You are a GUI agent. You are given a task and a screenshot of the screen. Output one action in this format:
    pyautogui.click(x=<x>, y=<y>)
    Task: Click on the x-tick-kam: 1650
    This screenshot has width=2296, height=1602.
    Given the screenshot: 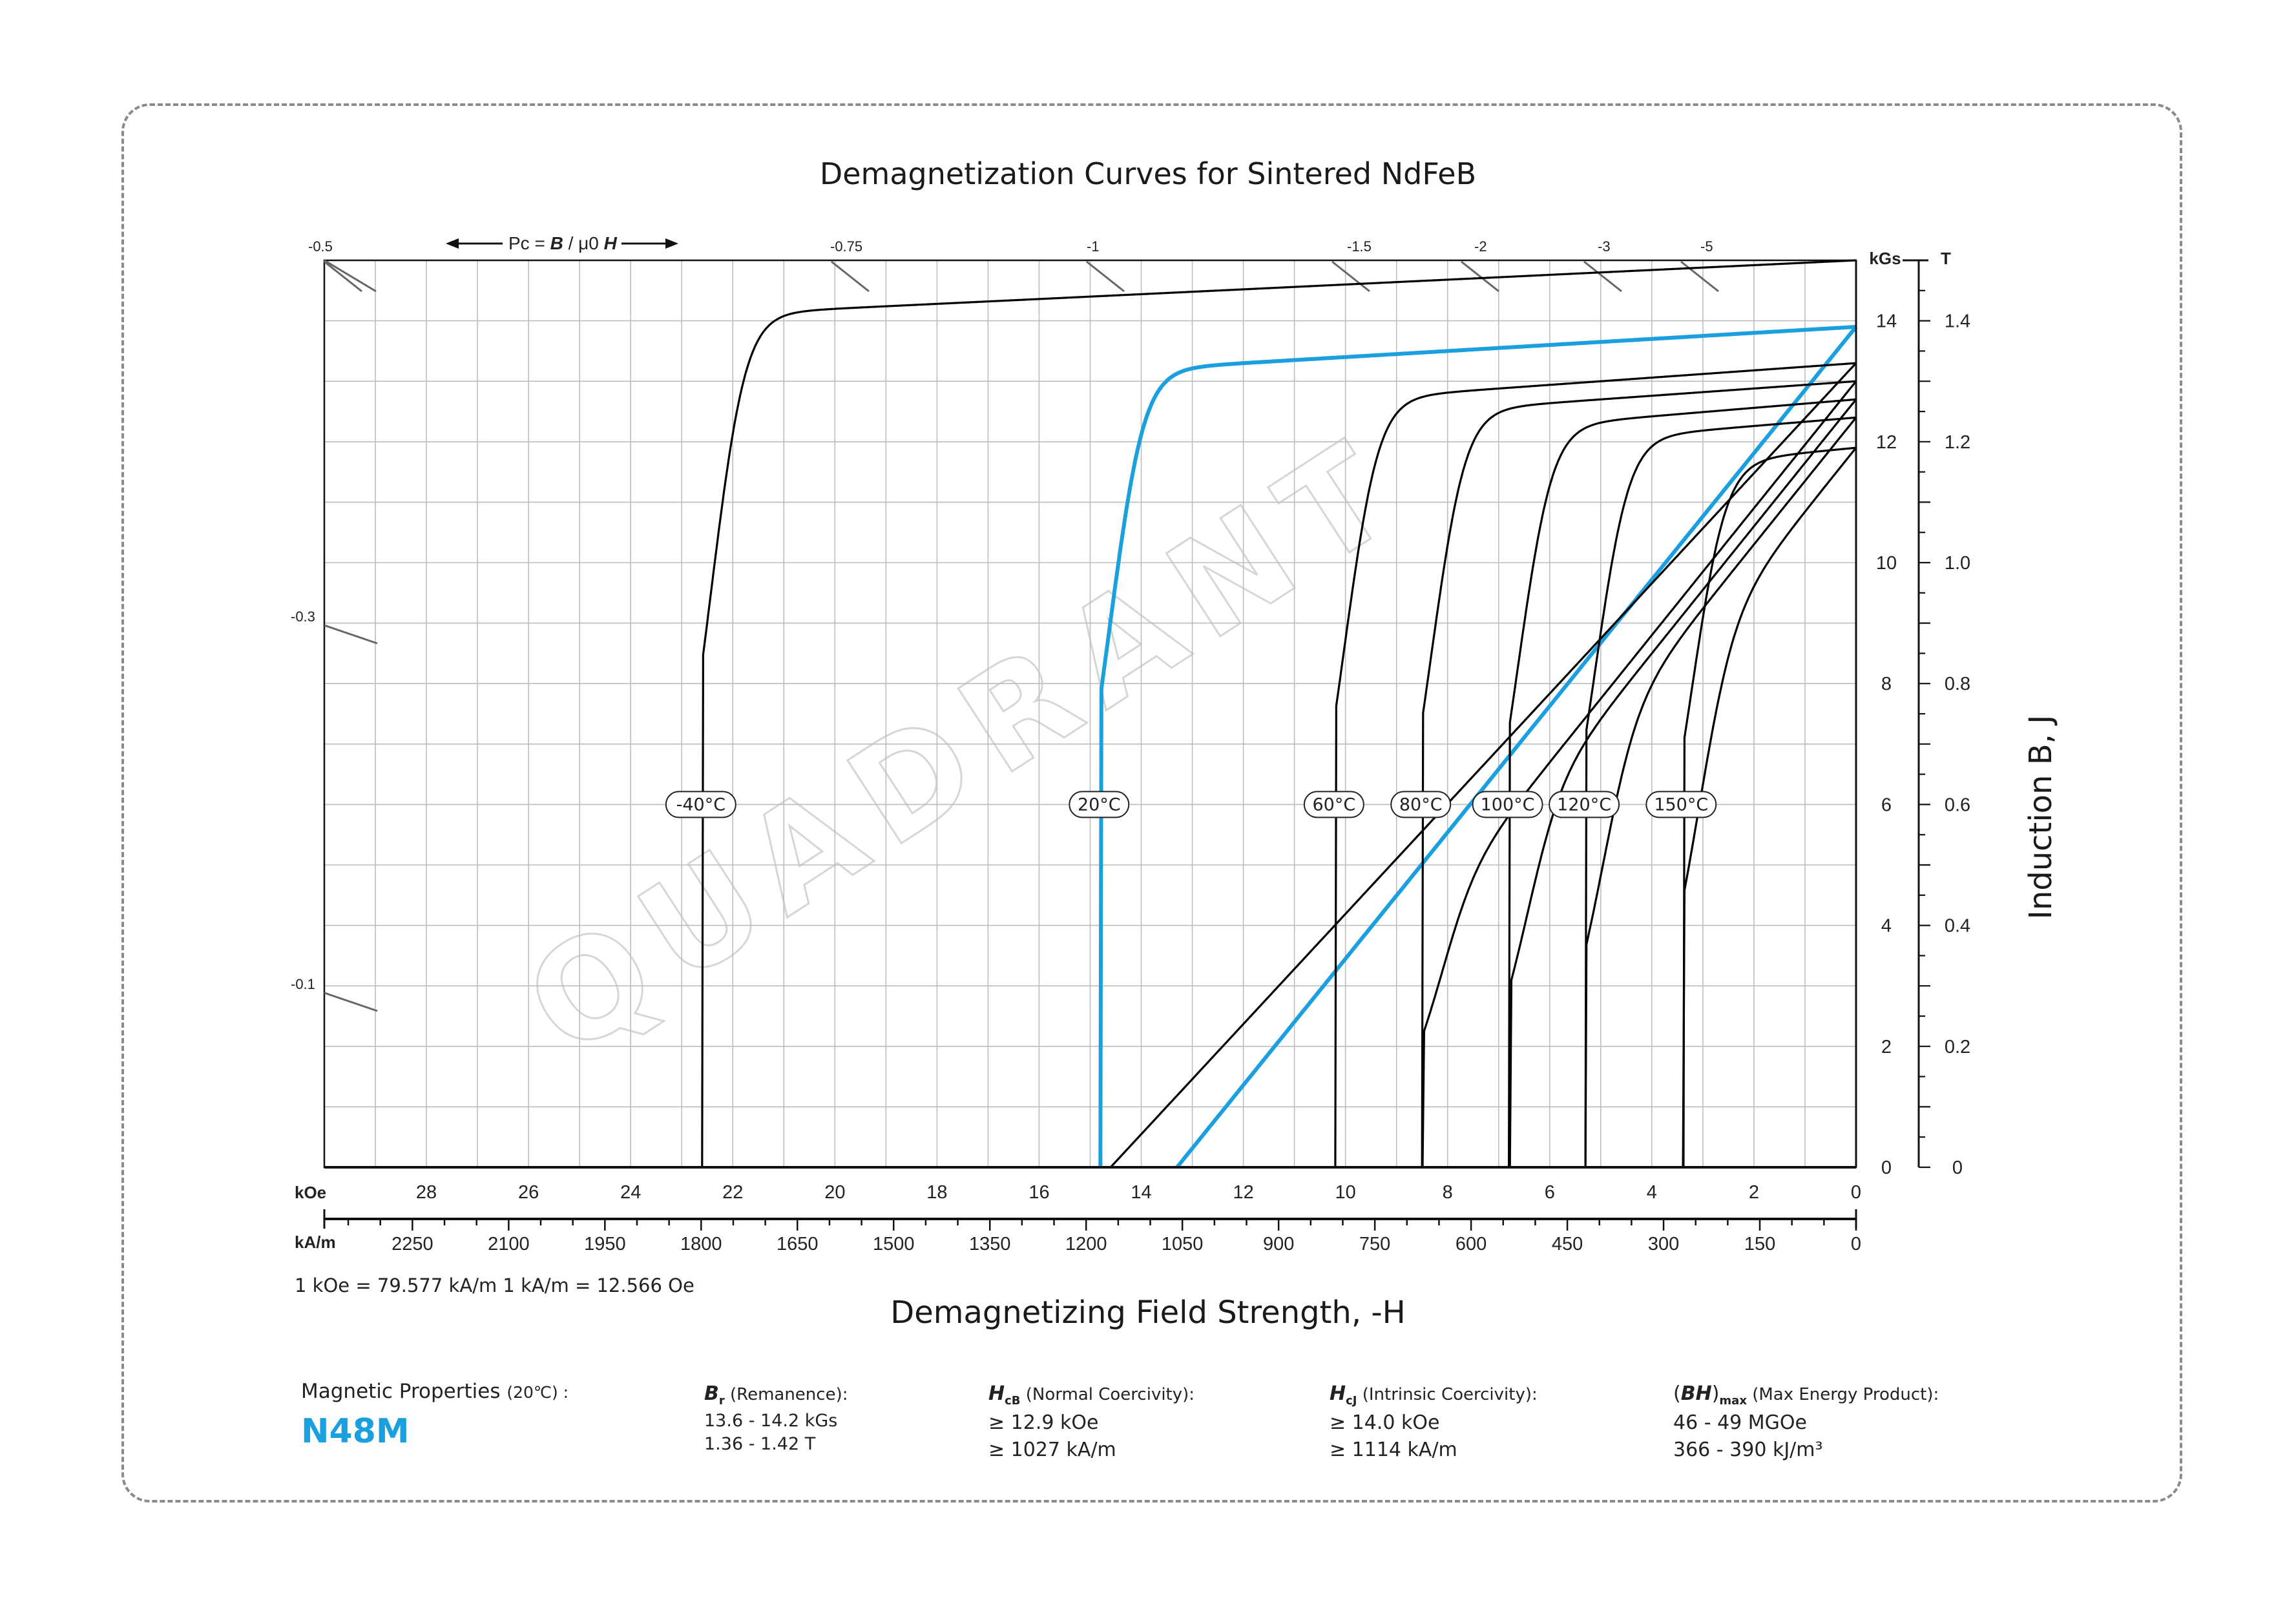 What is the action you would take?
    pyautogui.click(x=798, y=1244)
    